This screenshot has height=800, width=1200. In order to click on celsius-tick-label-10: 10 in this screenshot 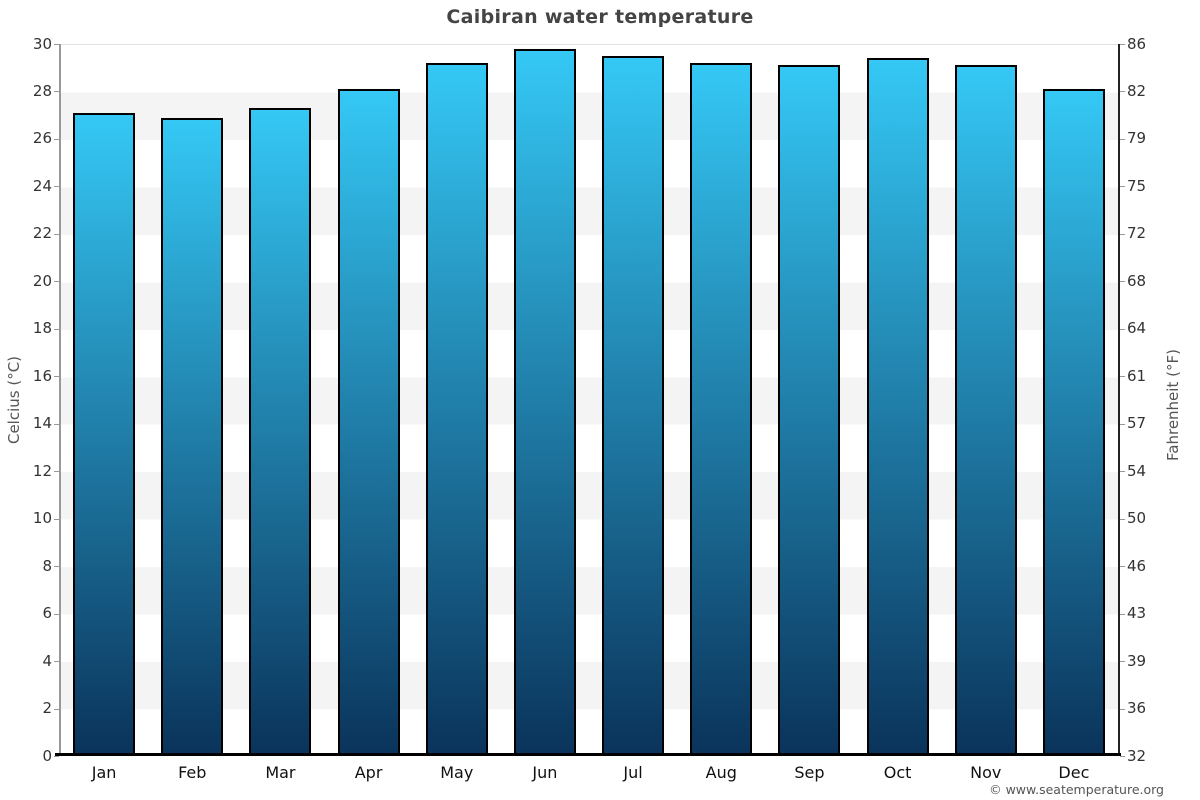, I will do `click(42, 518)`.